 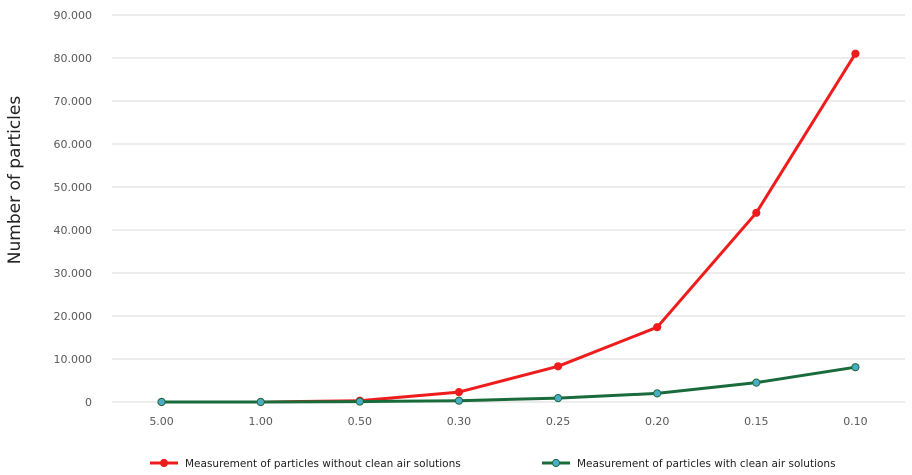 What do you see at coordinates (508, 421) in the screenshot?
I see `x-axis-ticks: 5.00 1.00 0.50 0.30 0.25 0.20 0.15 0.10` at bounding box center [508, 421].